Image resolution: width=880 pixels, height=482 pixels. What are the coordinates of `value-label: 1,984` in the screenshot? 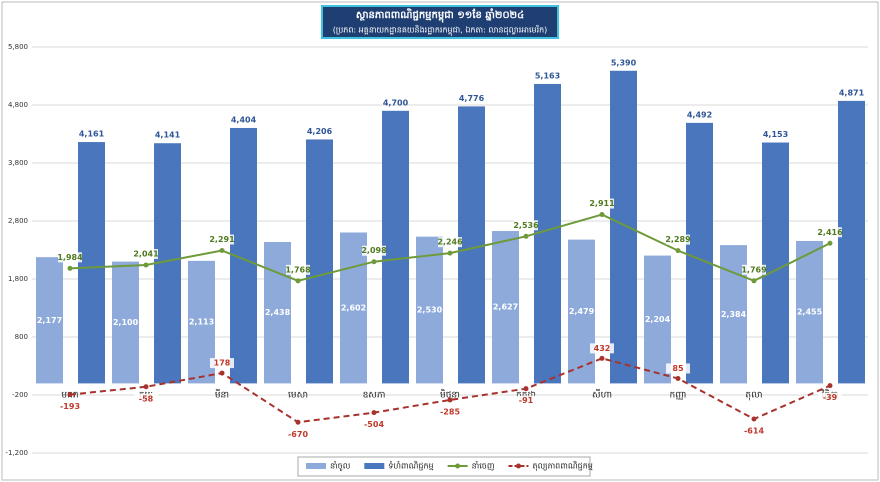 It's located at (70, 257).